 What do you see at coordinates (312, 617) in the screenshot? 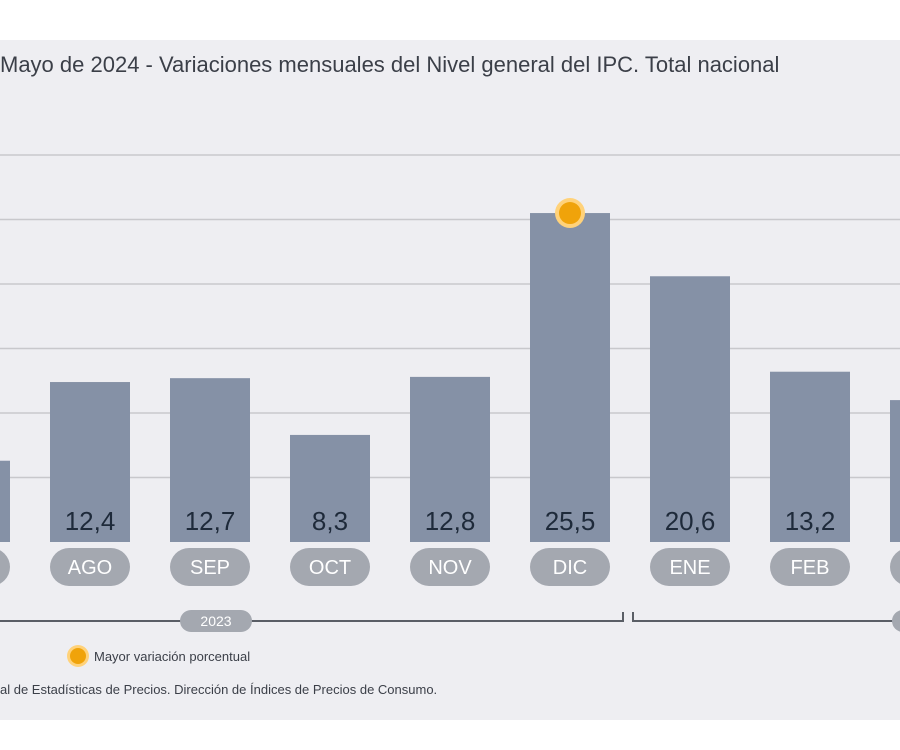
I see `year-bracket-2023` at bounding box center [312, 617].